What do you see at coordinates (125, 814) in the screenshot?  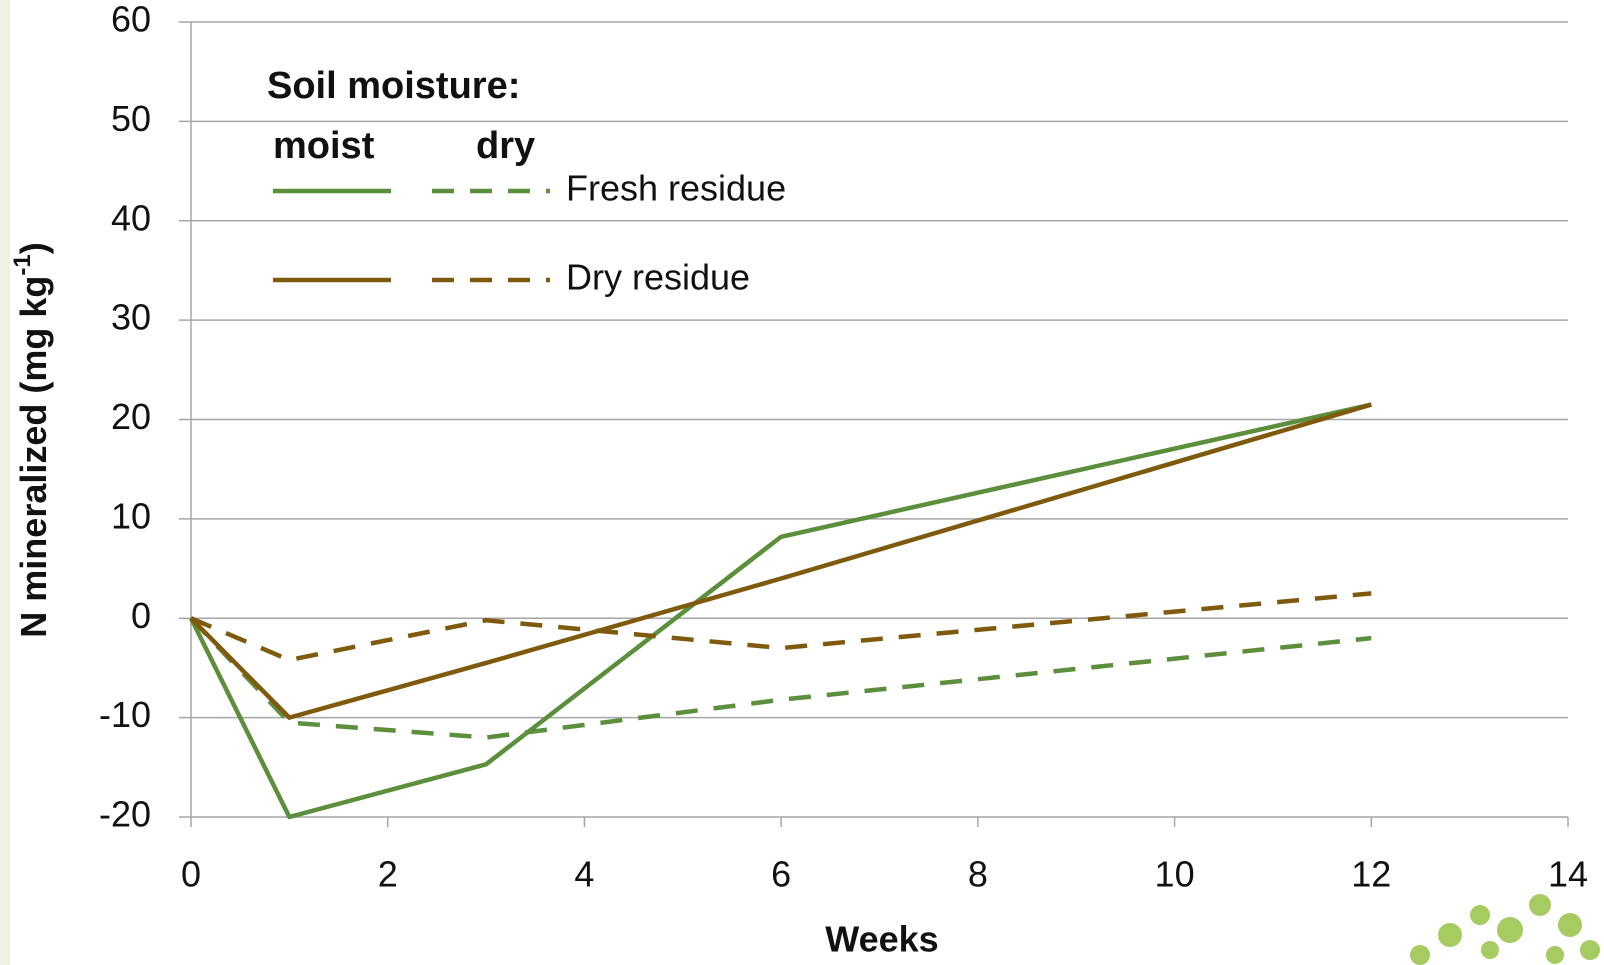 I see `y-tick-label: -20` at bounding box center [125, 814].